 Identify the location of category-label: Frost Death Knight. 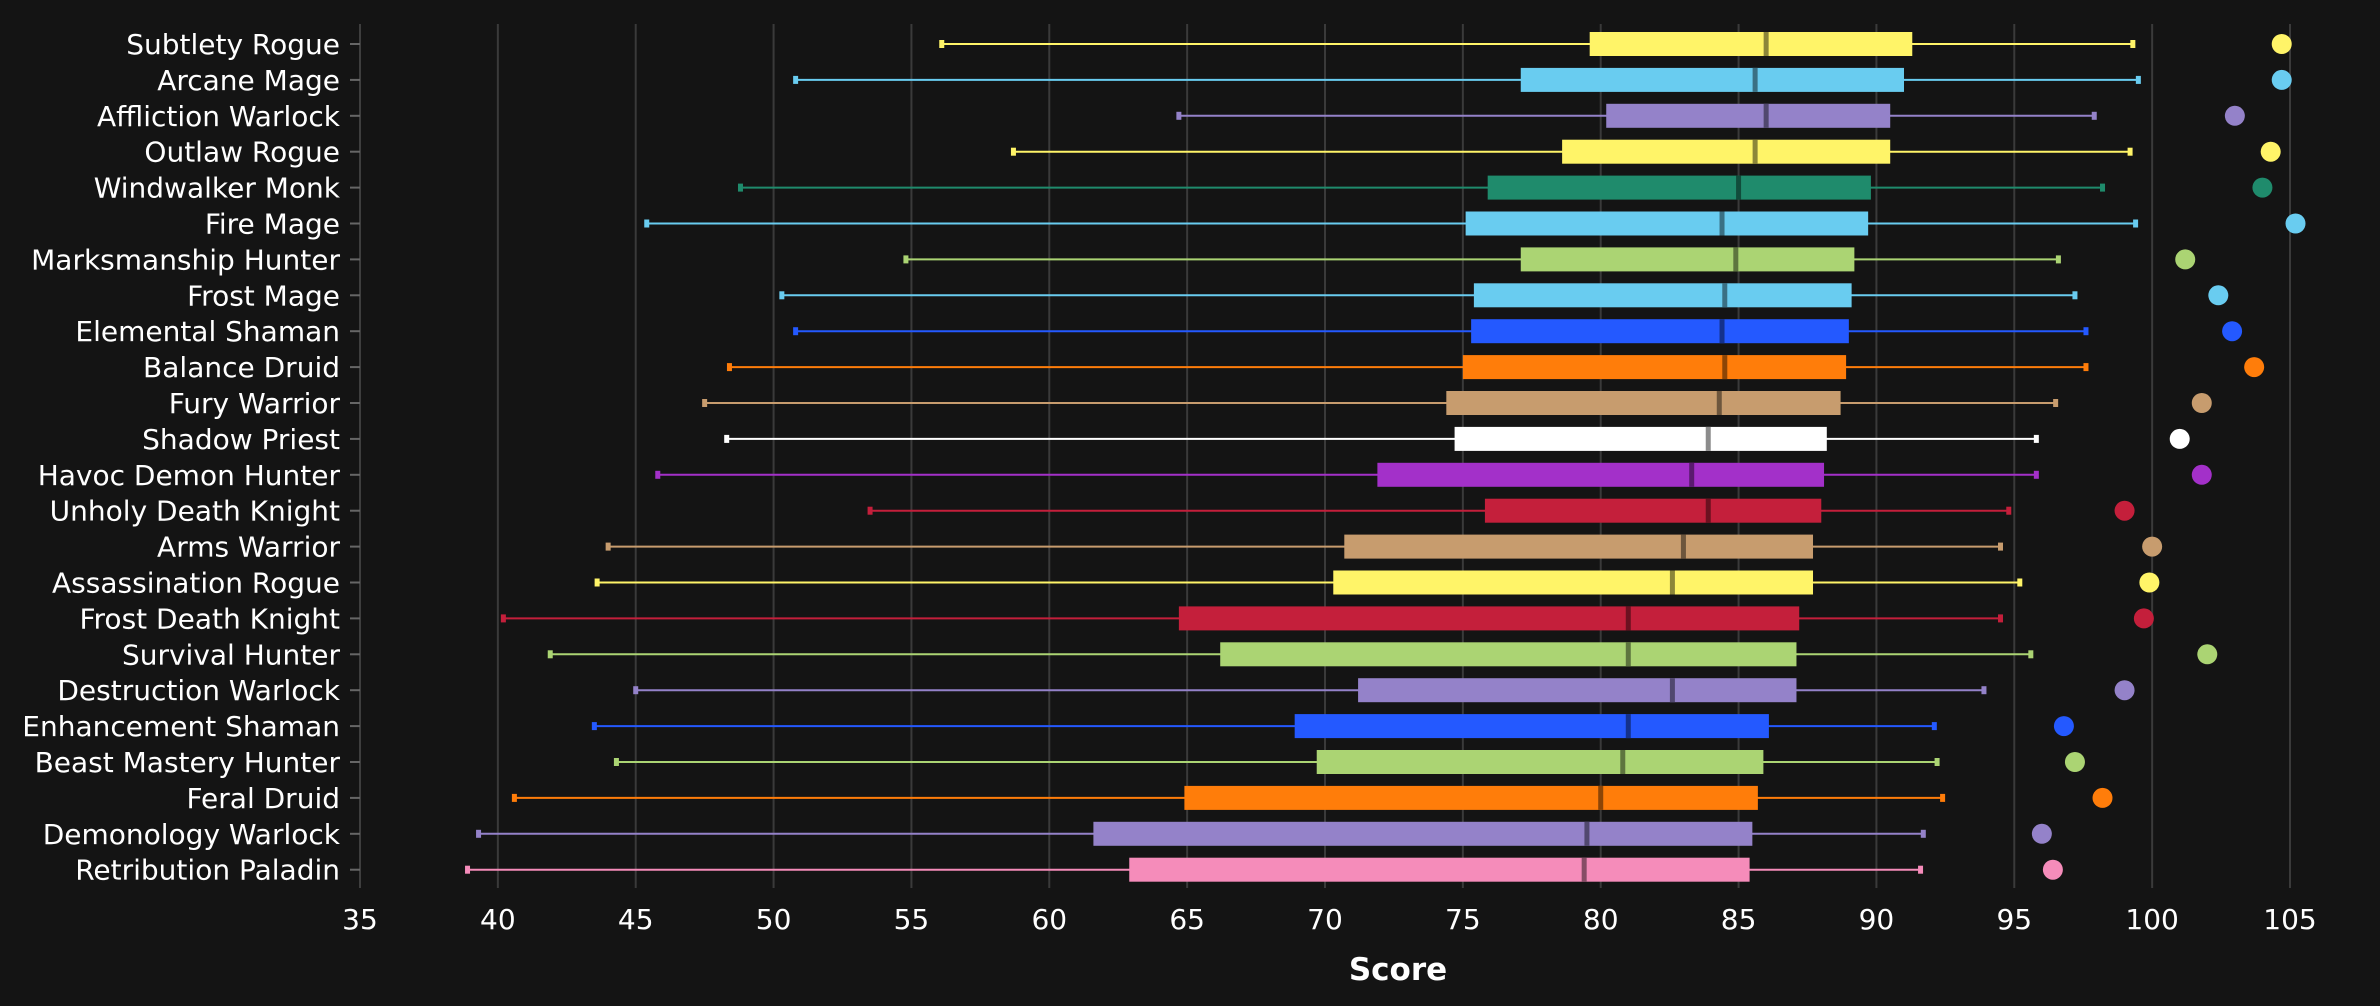
(209, 618).